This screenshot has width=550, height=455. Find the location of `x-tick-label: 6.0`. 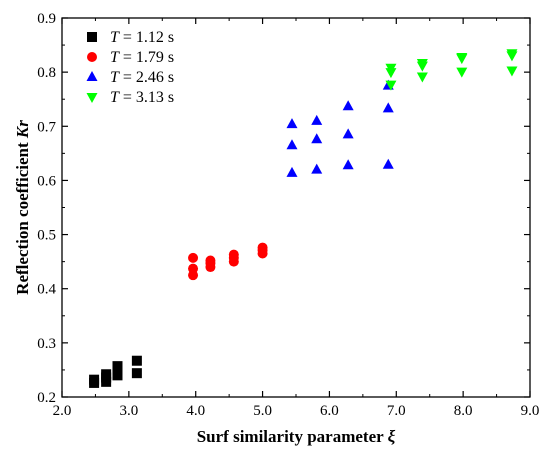

x-tick-label: 6.0 is located at coordinates (329, 411).